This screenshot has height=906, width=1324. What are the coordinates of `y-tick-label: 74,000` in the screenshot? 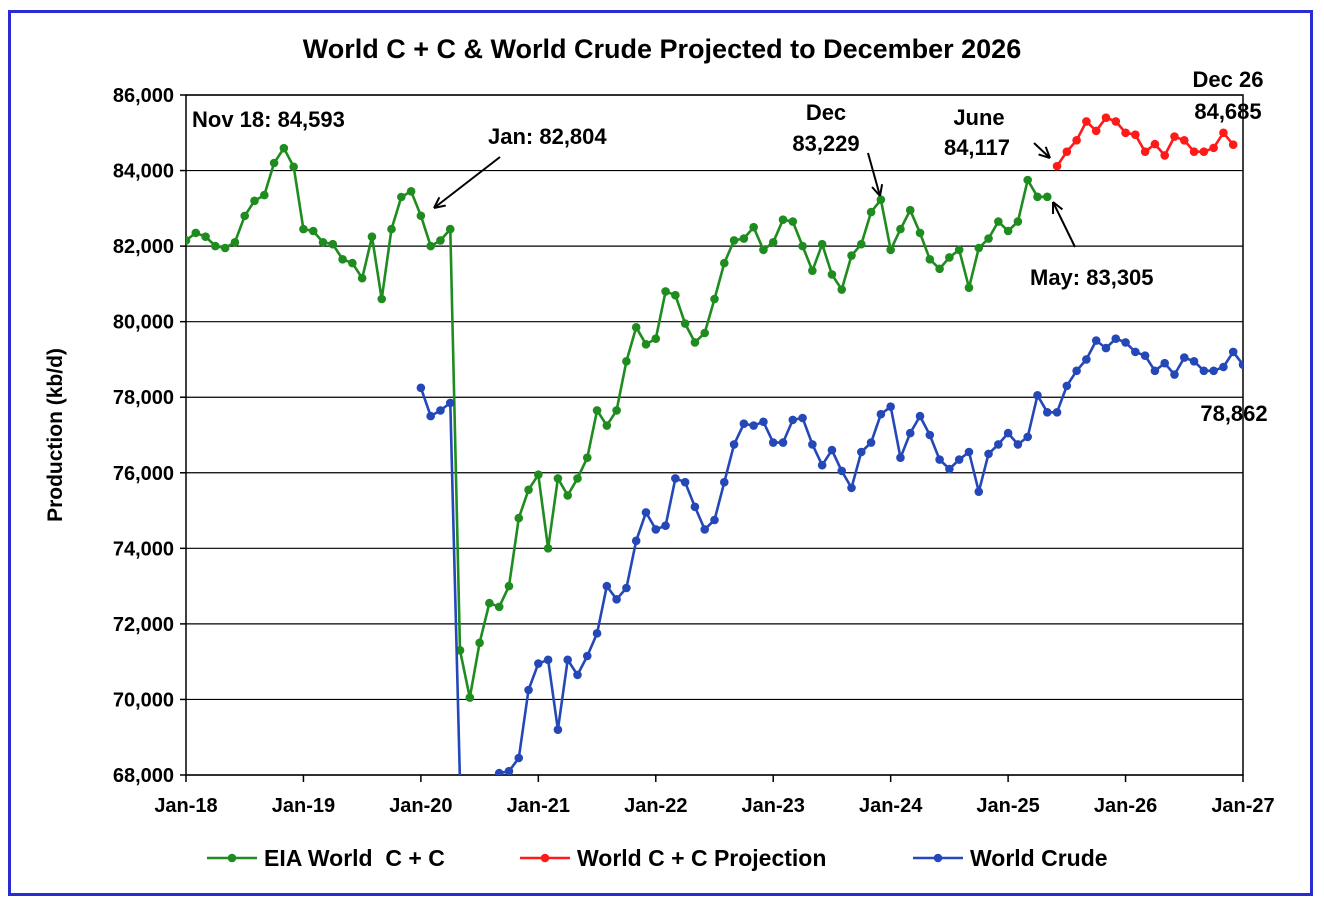 It's located at (143, 549).